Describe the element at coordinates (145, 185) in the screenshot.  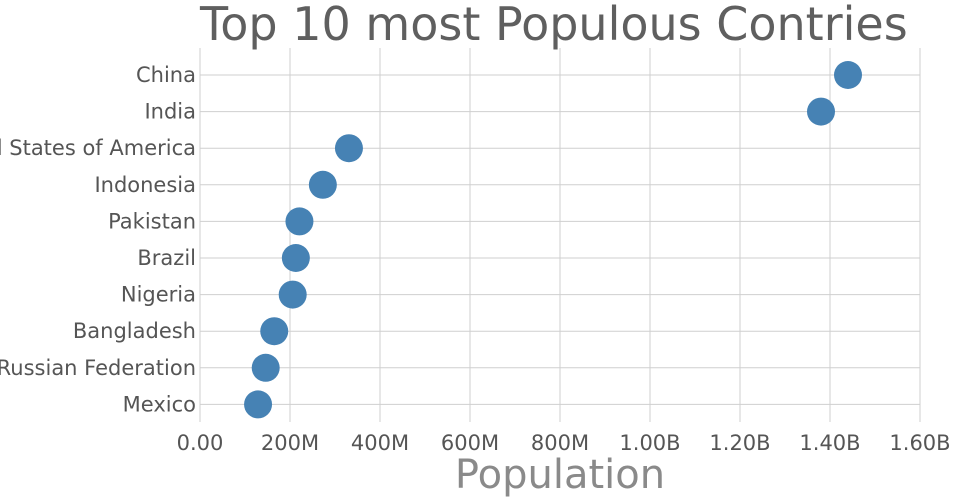
I see `category-label: Indonesia` at that location.